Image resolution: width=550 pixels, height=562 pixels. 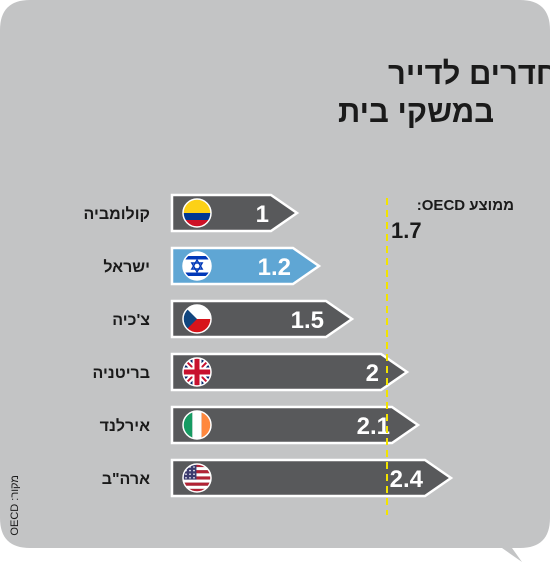 What do you see at coordinates (197, 319) in the screenshot?
I see `czech-flag-icon` at bounding box center [197, 319].